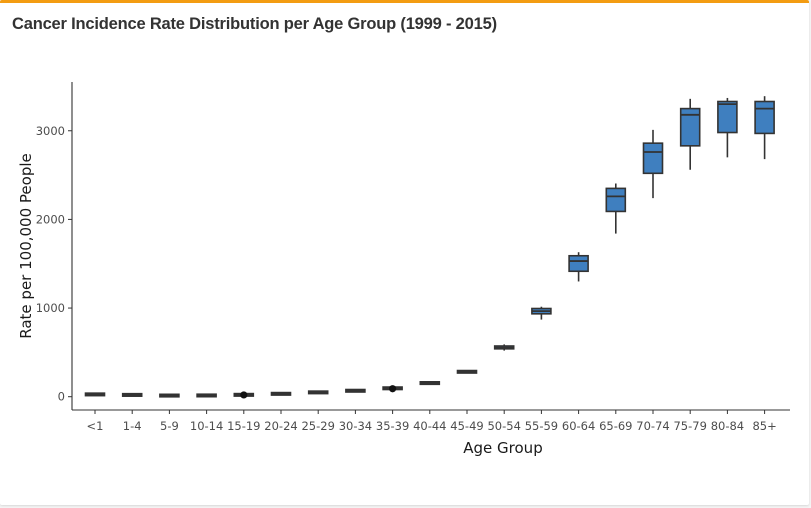  Describe the element at coordinates (355, 426) in the screenshot. I see `x-tick-label: 30-34` at that location.